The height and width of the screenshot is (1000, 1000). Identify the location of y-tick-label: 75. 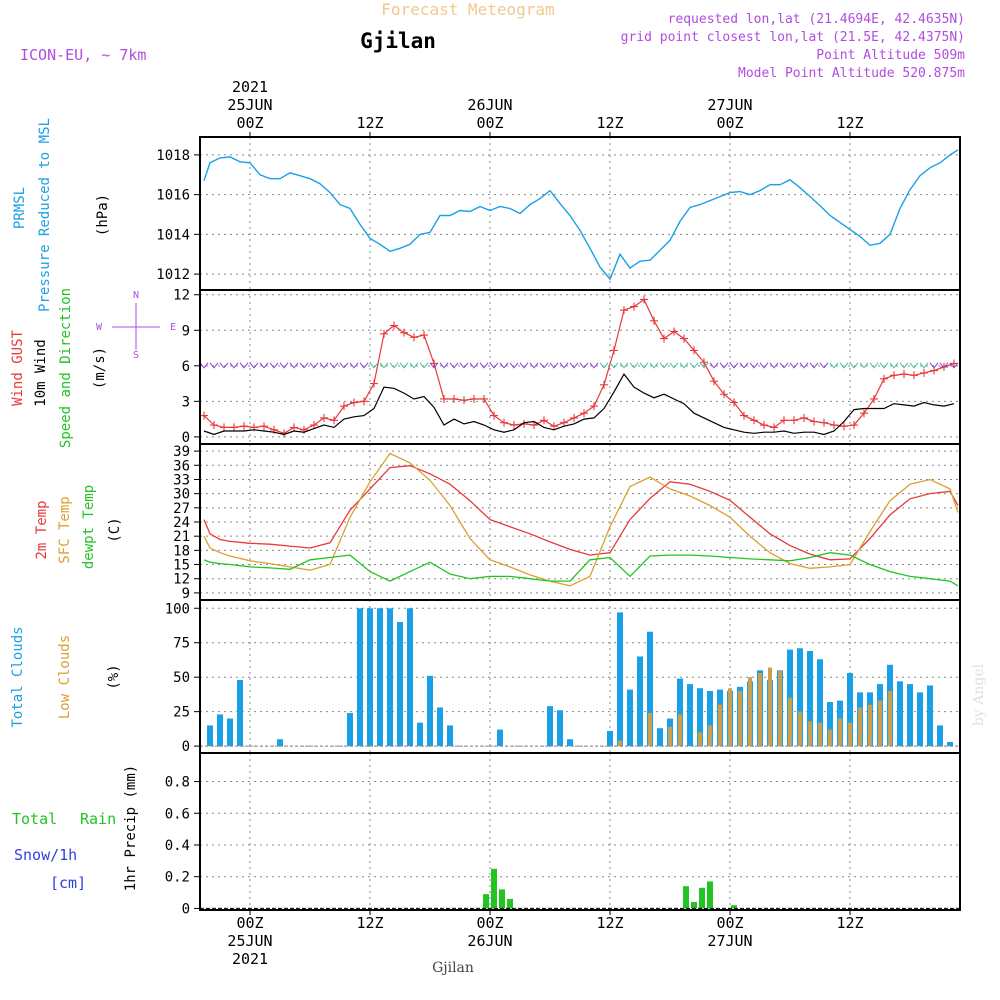
(181, 644).